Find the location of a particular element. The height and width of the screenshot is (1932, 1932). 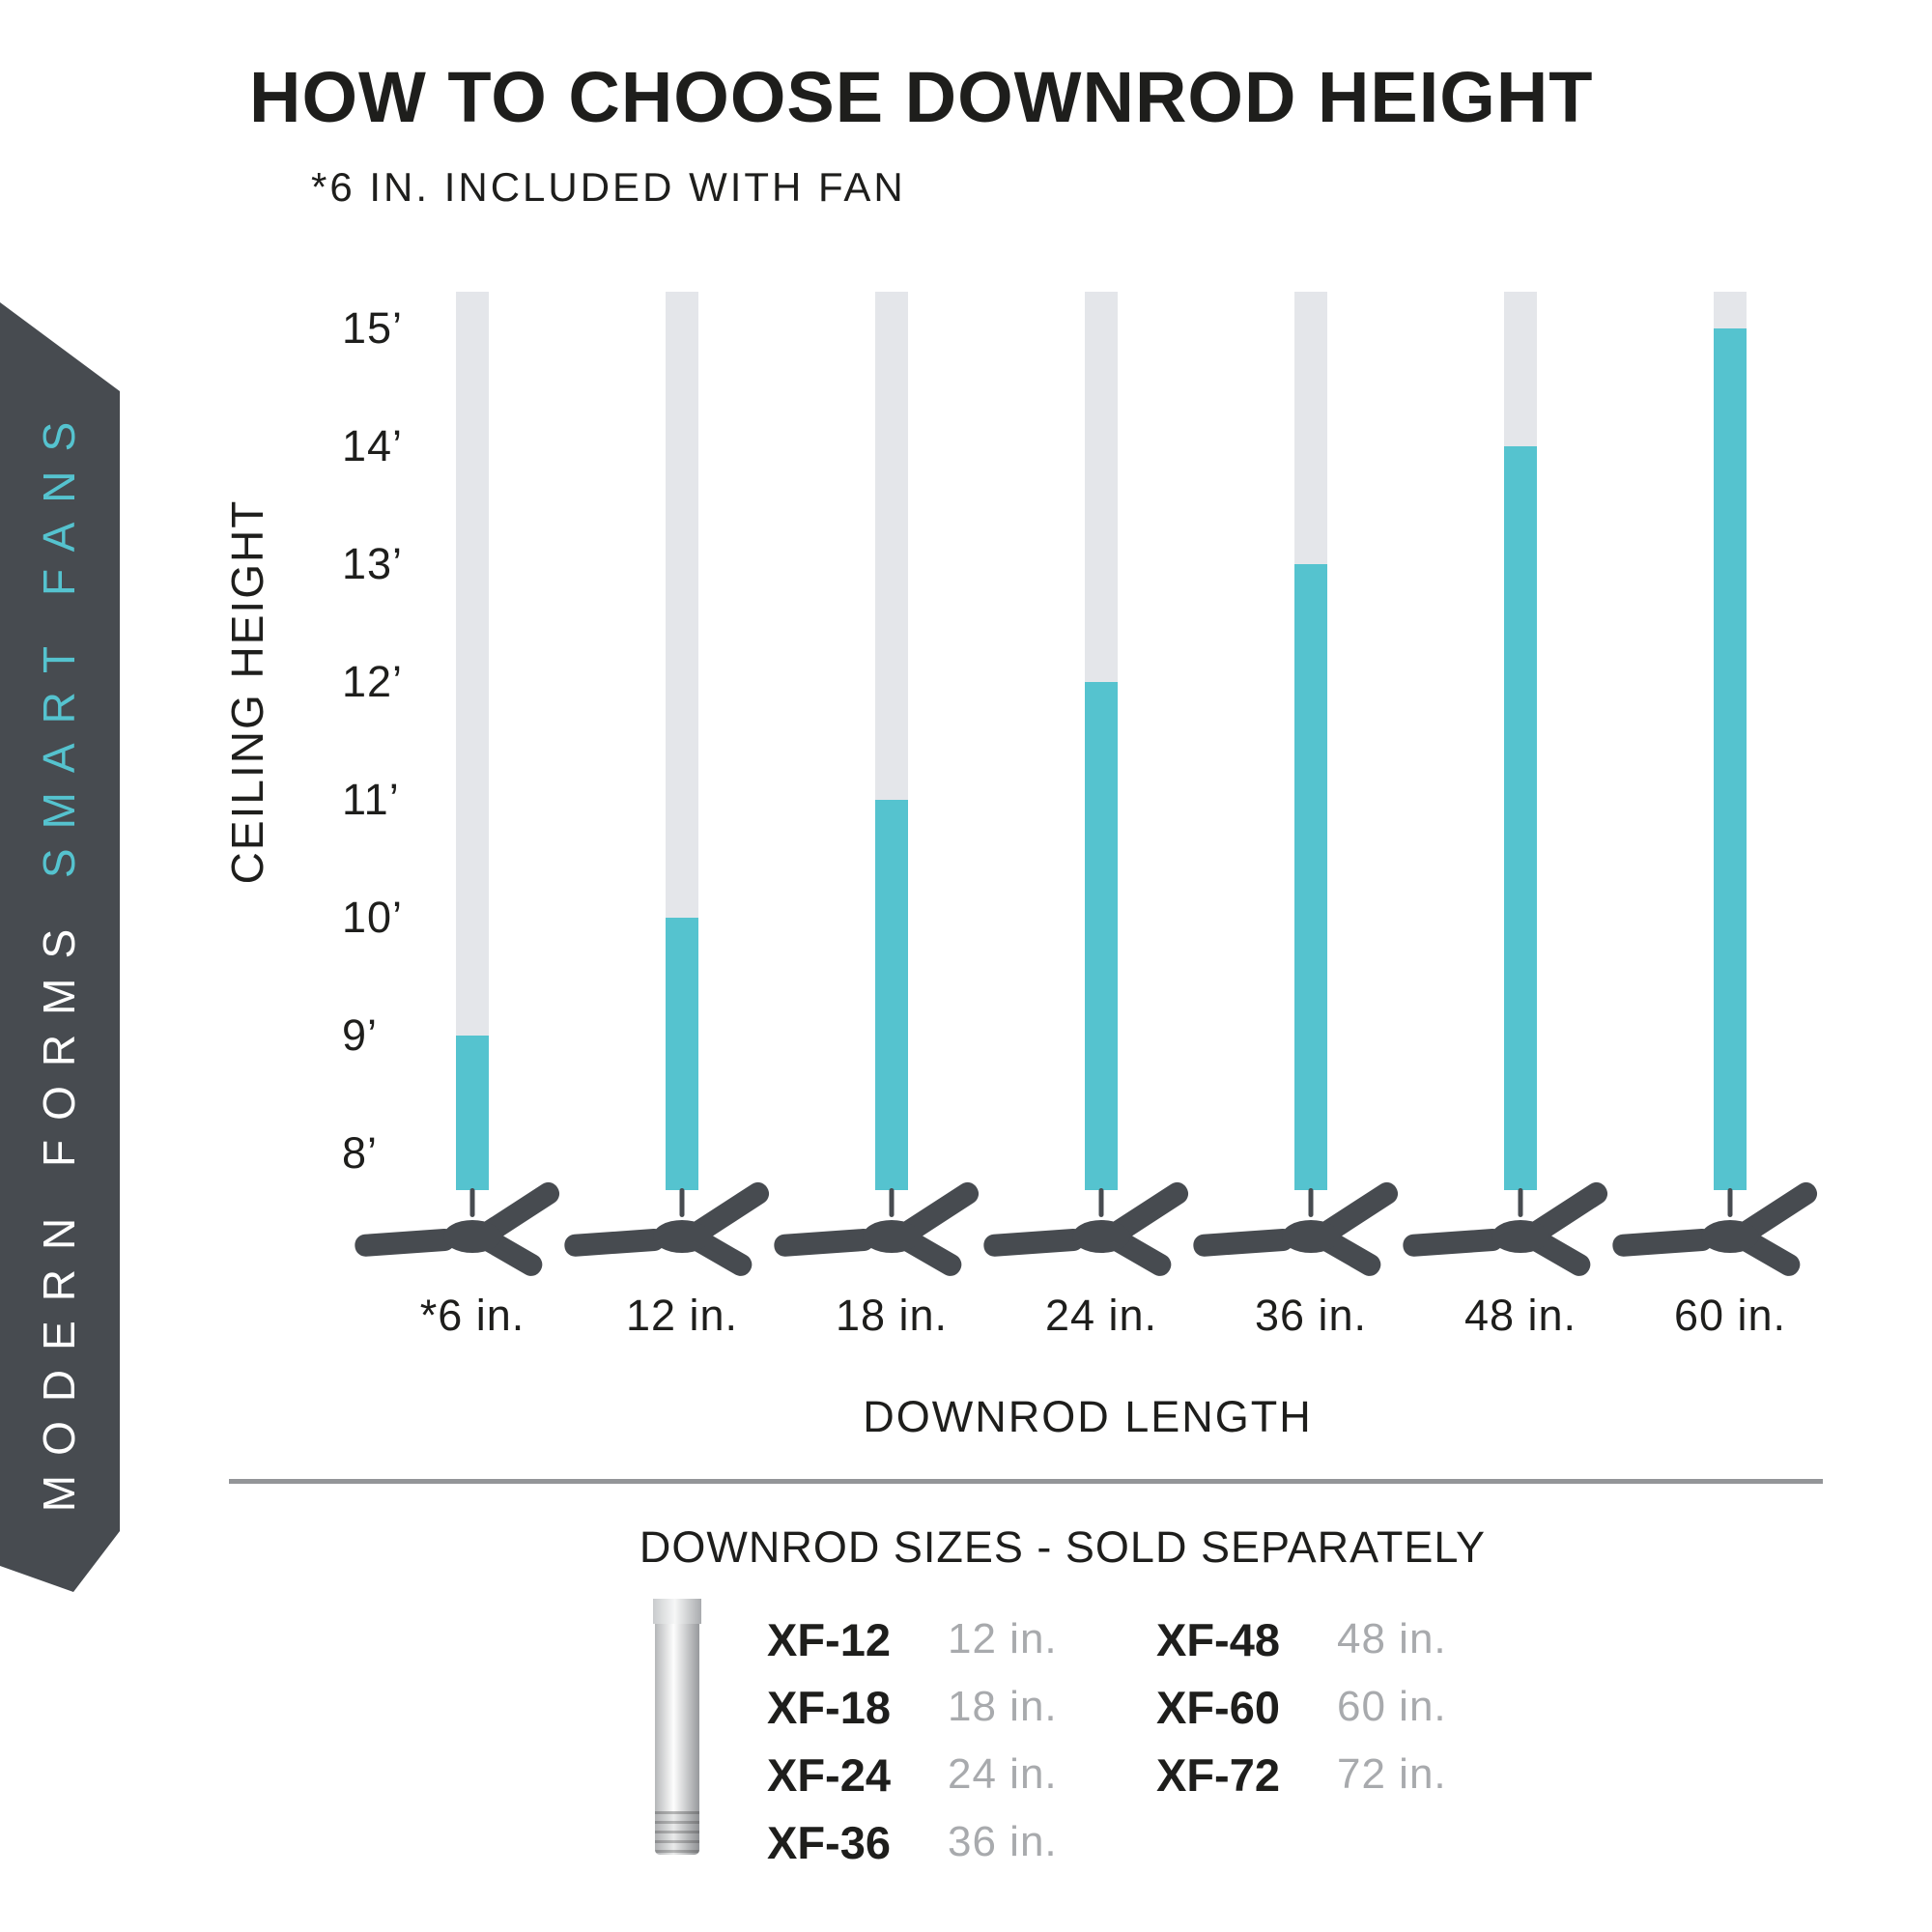

ceiling-height-tick-8ft: 8’ is located at coordinates (360, 1153).